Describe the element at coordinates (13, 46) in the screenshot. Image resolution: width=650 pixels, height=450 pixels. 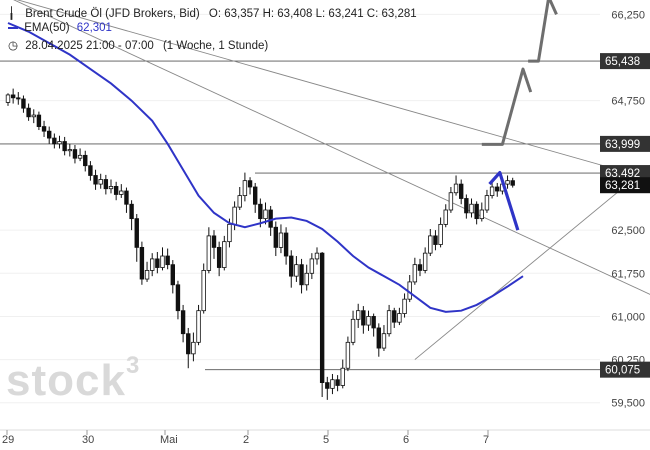
I see `clock-icon: ◷` at that location.